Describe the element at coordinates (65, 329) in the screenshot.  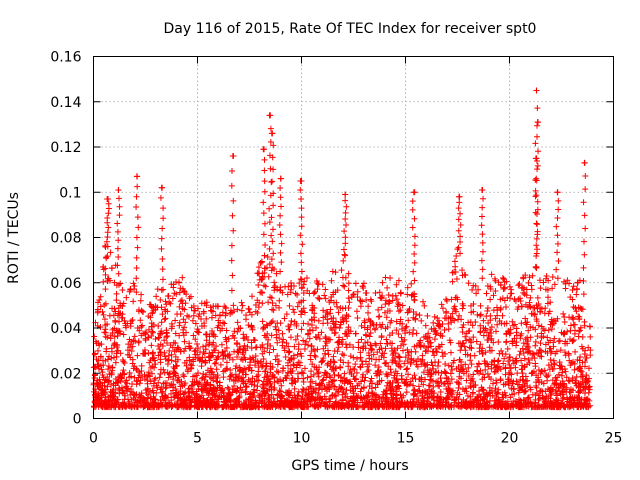
I see `y-tick-label: 0.04` at that location.